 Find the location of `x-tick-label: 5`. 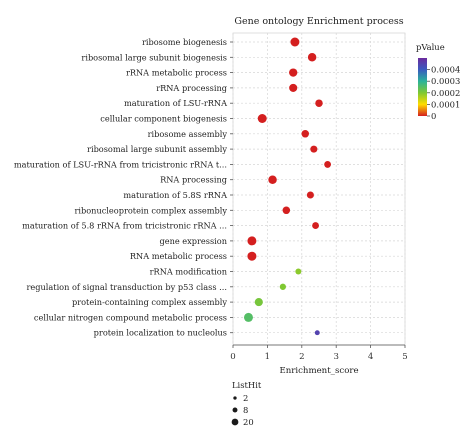

x-tick-label: 5 is located at coordinates (404, 357).